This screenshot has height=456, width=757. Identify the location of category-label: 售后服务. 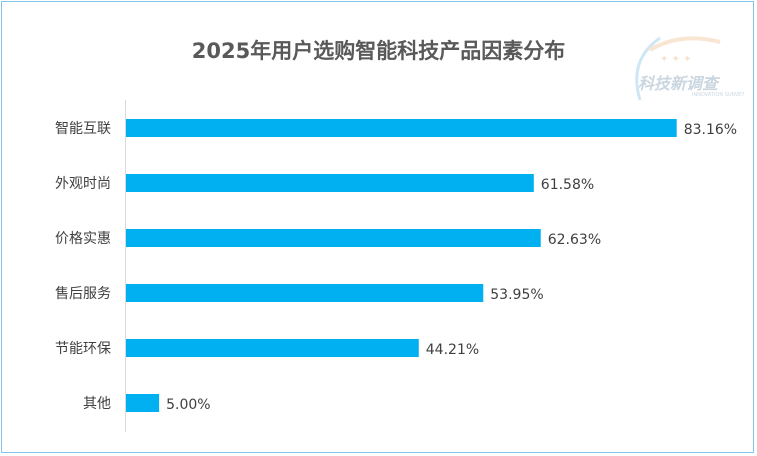
(83, 294).